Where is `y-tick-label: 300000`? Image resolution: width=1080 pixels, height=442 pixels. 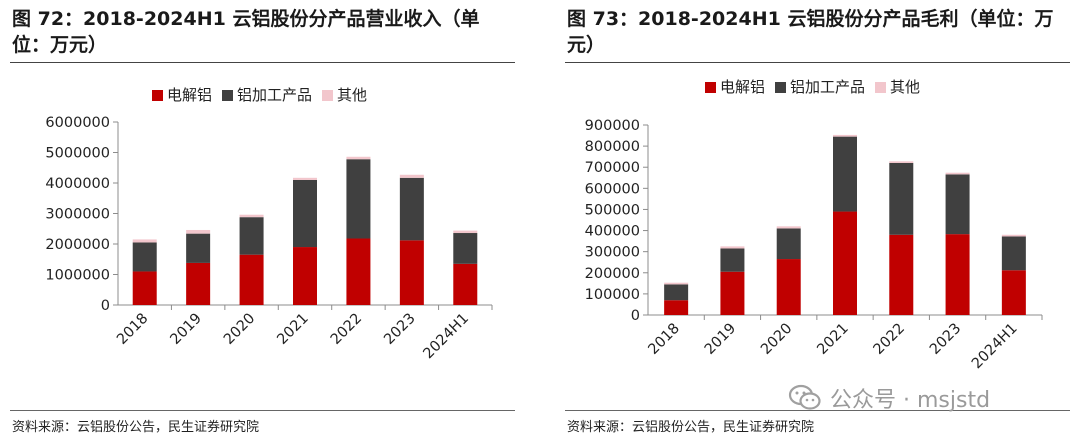 y-tick-label: 300000 is located at coordinates (612, 253).